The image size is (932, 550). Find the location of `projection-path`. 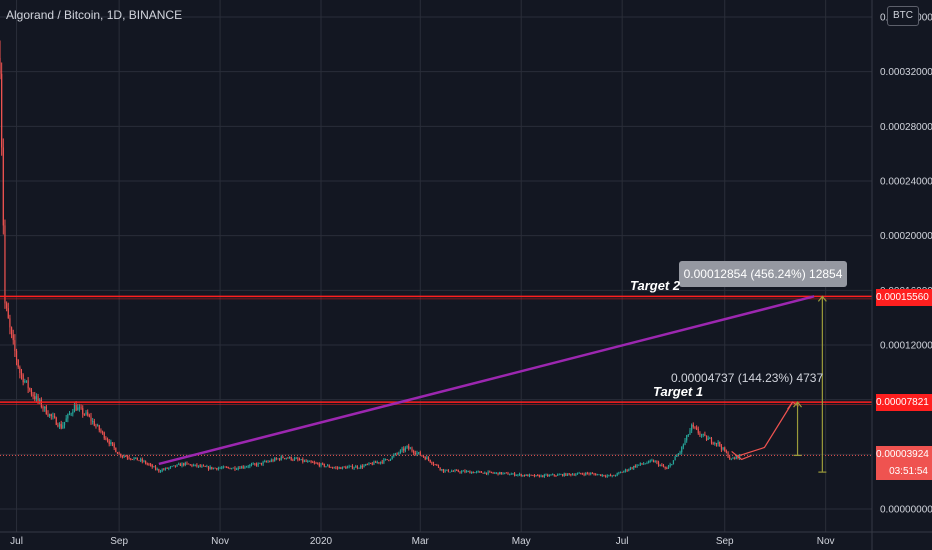

projection-path is located at coordinates (766, 428).